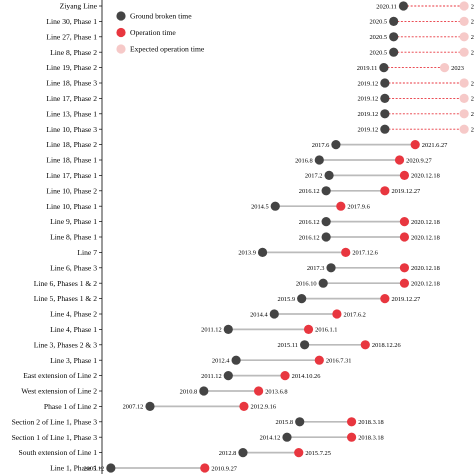  What do you see at coordinates (60, 375) in the screenshot?
I see `category-label: East extension of Line 2` at bounding box center [60, 375].